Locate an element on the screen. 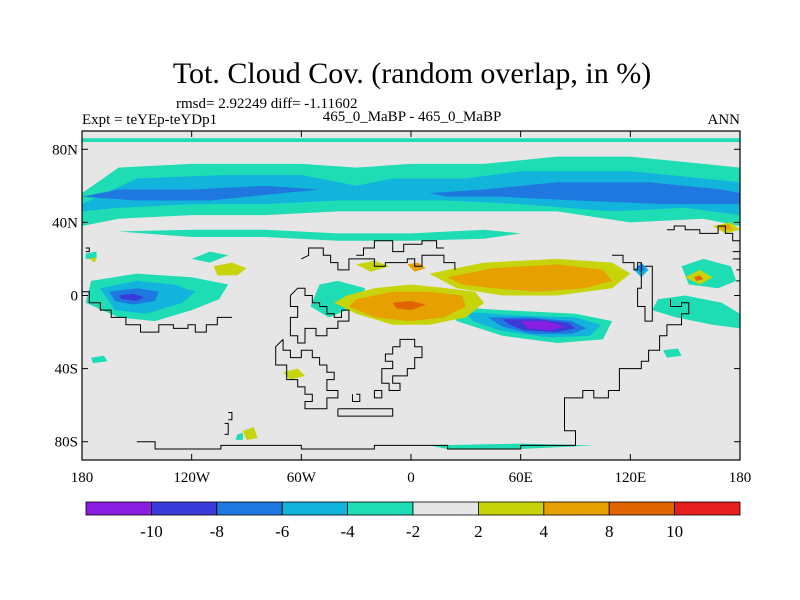 Image resolution: width=800 pixels, height=600 pixels. colorbar-label: -6 is located at coordinates (282, 531).